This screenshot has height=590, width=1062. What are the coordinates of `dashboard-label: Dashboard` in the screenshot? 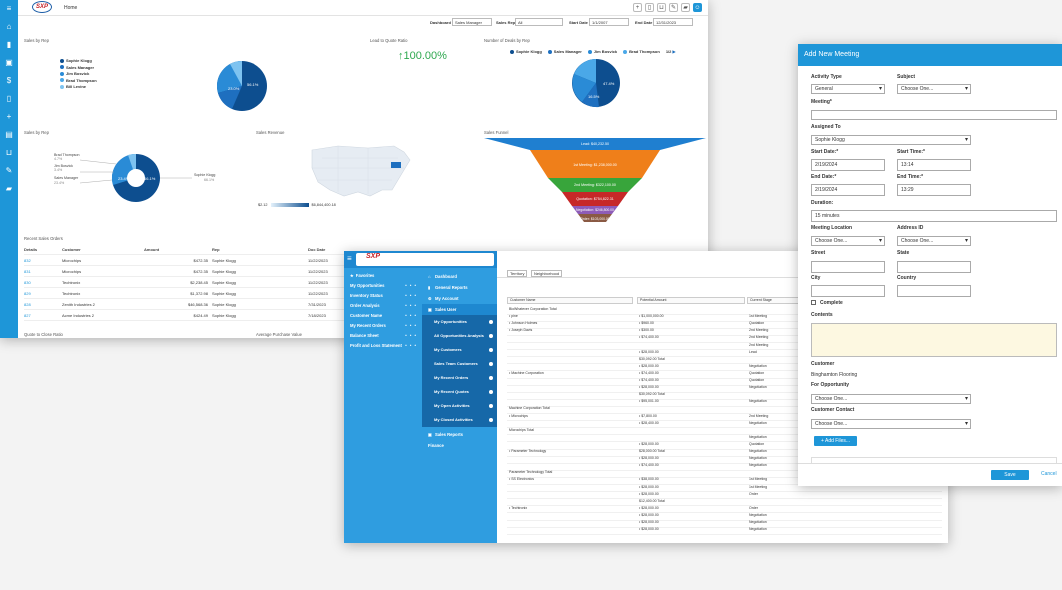 It's located at (440, 22).